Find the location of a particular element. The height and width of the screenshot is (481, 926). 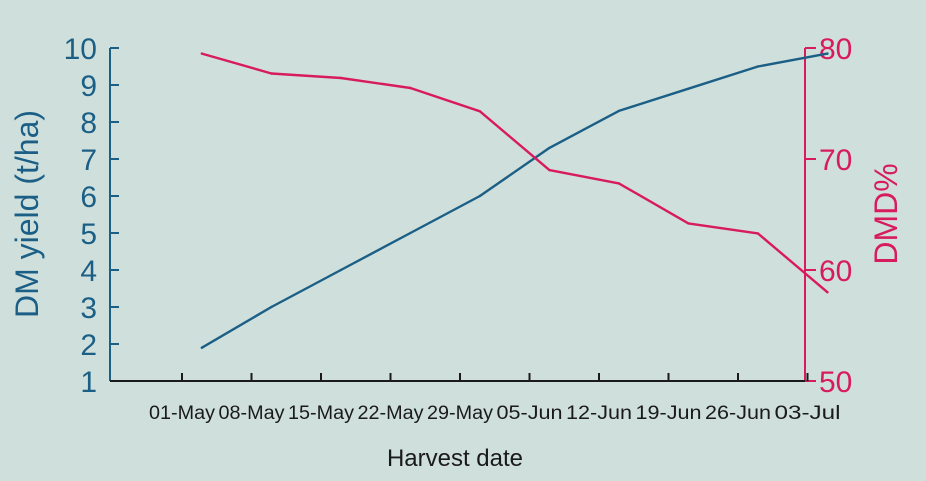

left-tick-label: 1 is located at coordinates (88, 382).